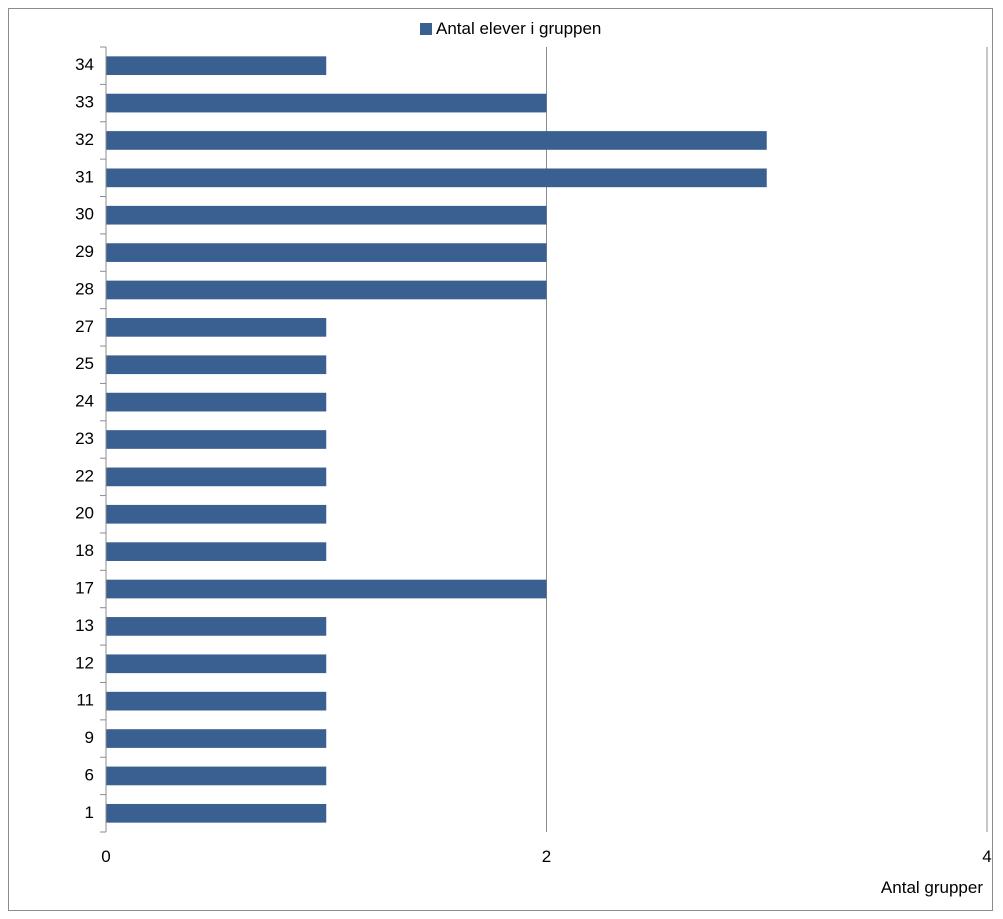 The height and width of the screenshot is (919, 1003). What do you see at coordinates (84, 64) in the screenshot?
I see `y-tick-label: 34` at bounding box center [84, 64].